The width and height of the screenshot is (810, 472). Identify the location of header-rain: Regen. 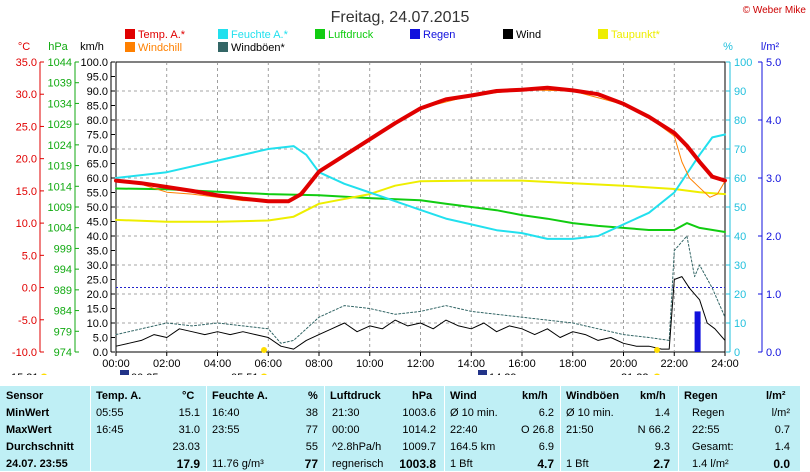
(701, 396).